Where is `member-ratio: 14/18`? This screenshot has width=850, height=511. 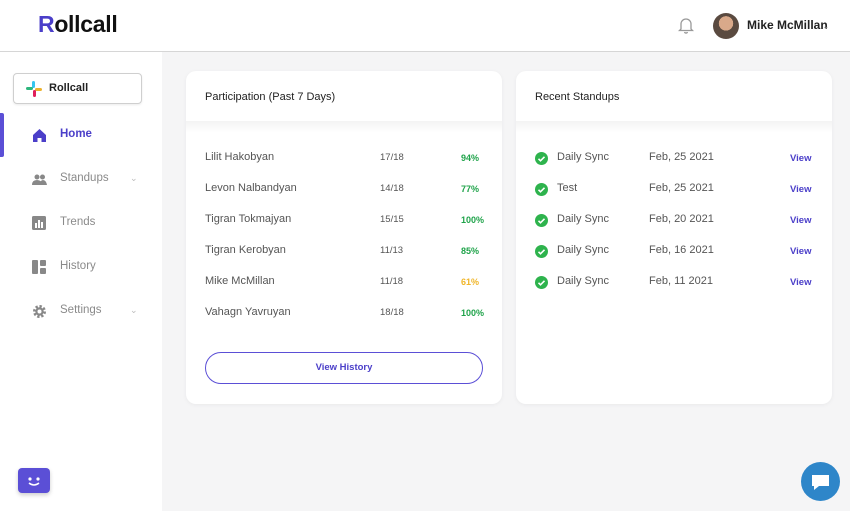
member-ratio: 14/18 is located at coordinates (392, 188).